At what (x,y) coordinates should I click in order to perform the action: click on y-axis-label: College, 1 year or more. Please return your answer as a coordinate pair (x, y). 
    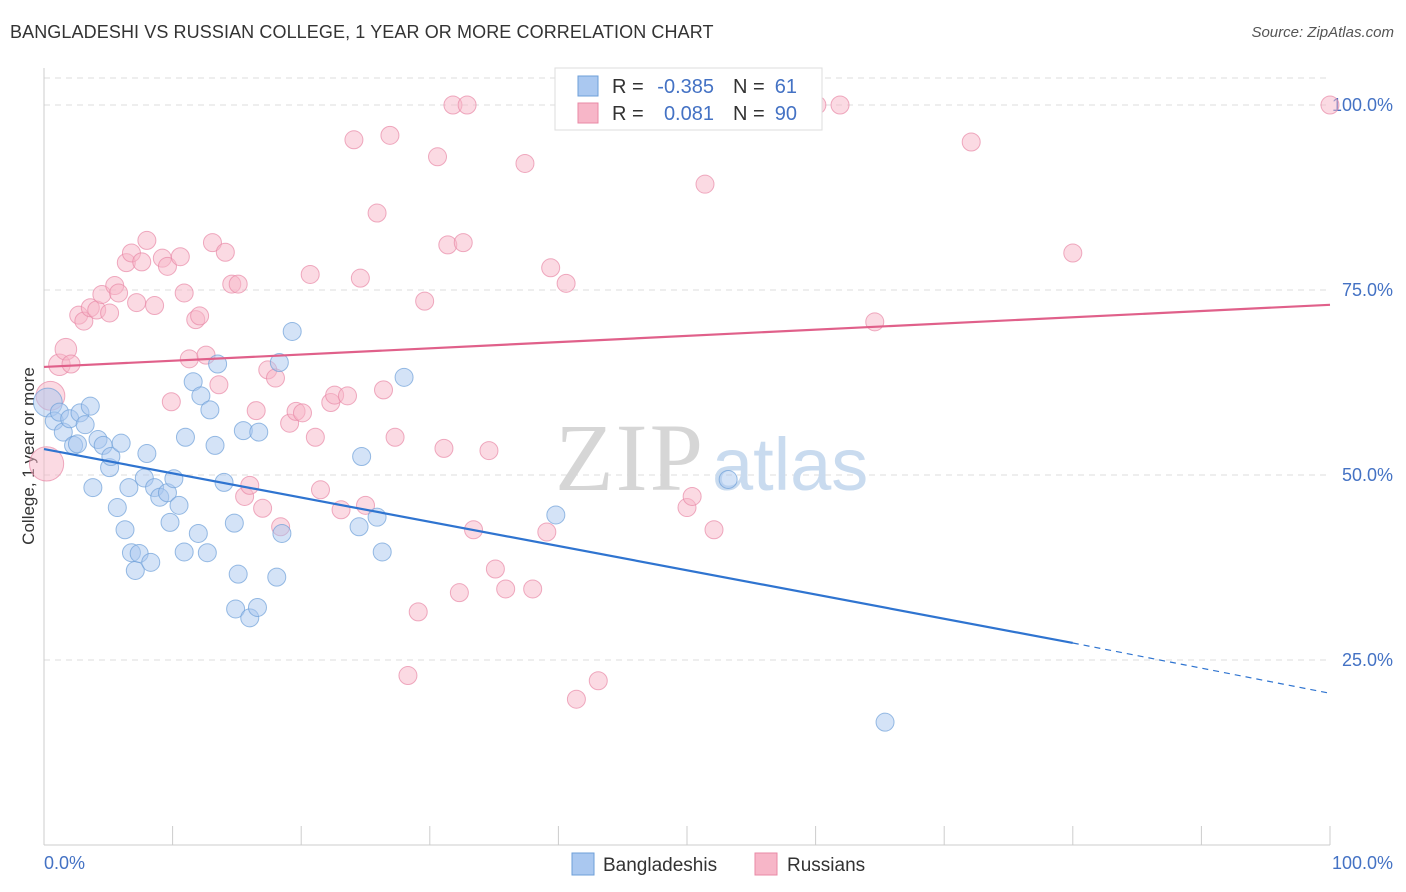
    Looking at the image, I should click on (28, 456).